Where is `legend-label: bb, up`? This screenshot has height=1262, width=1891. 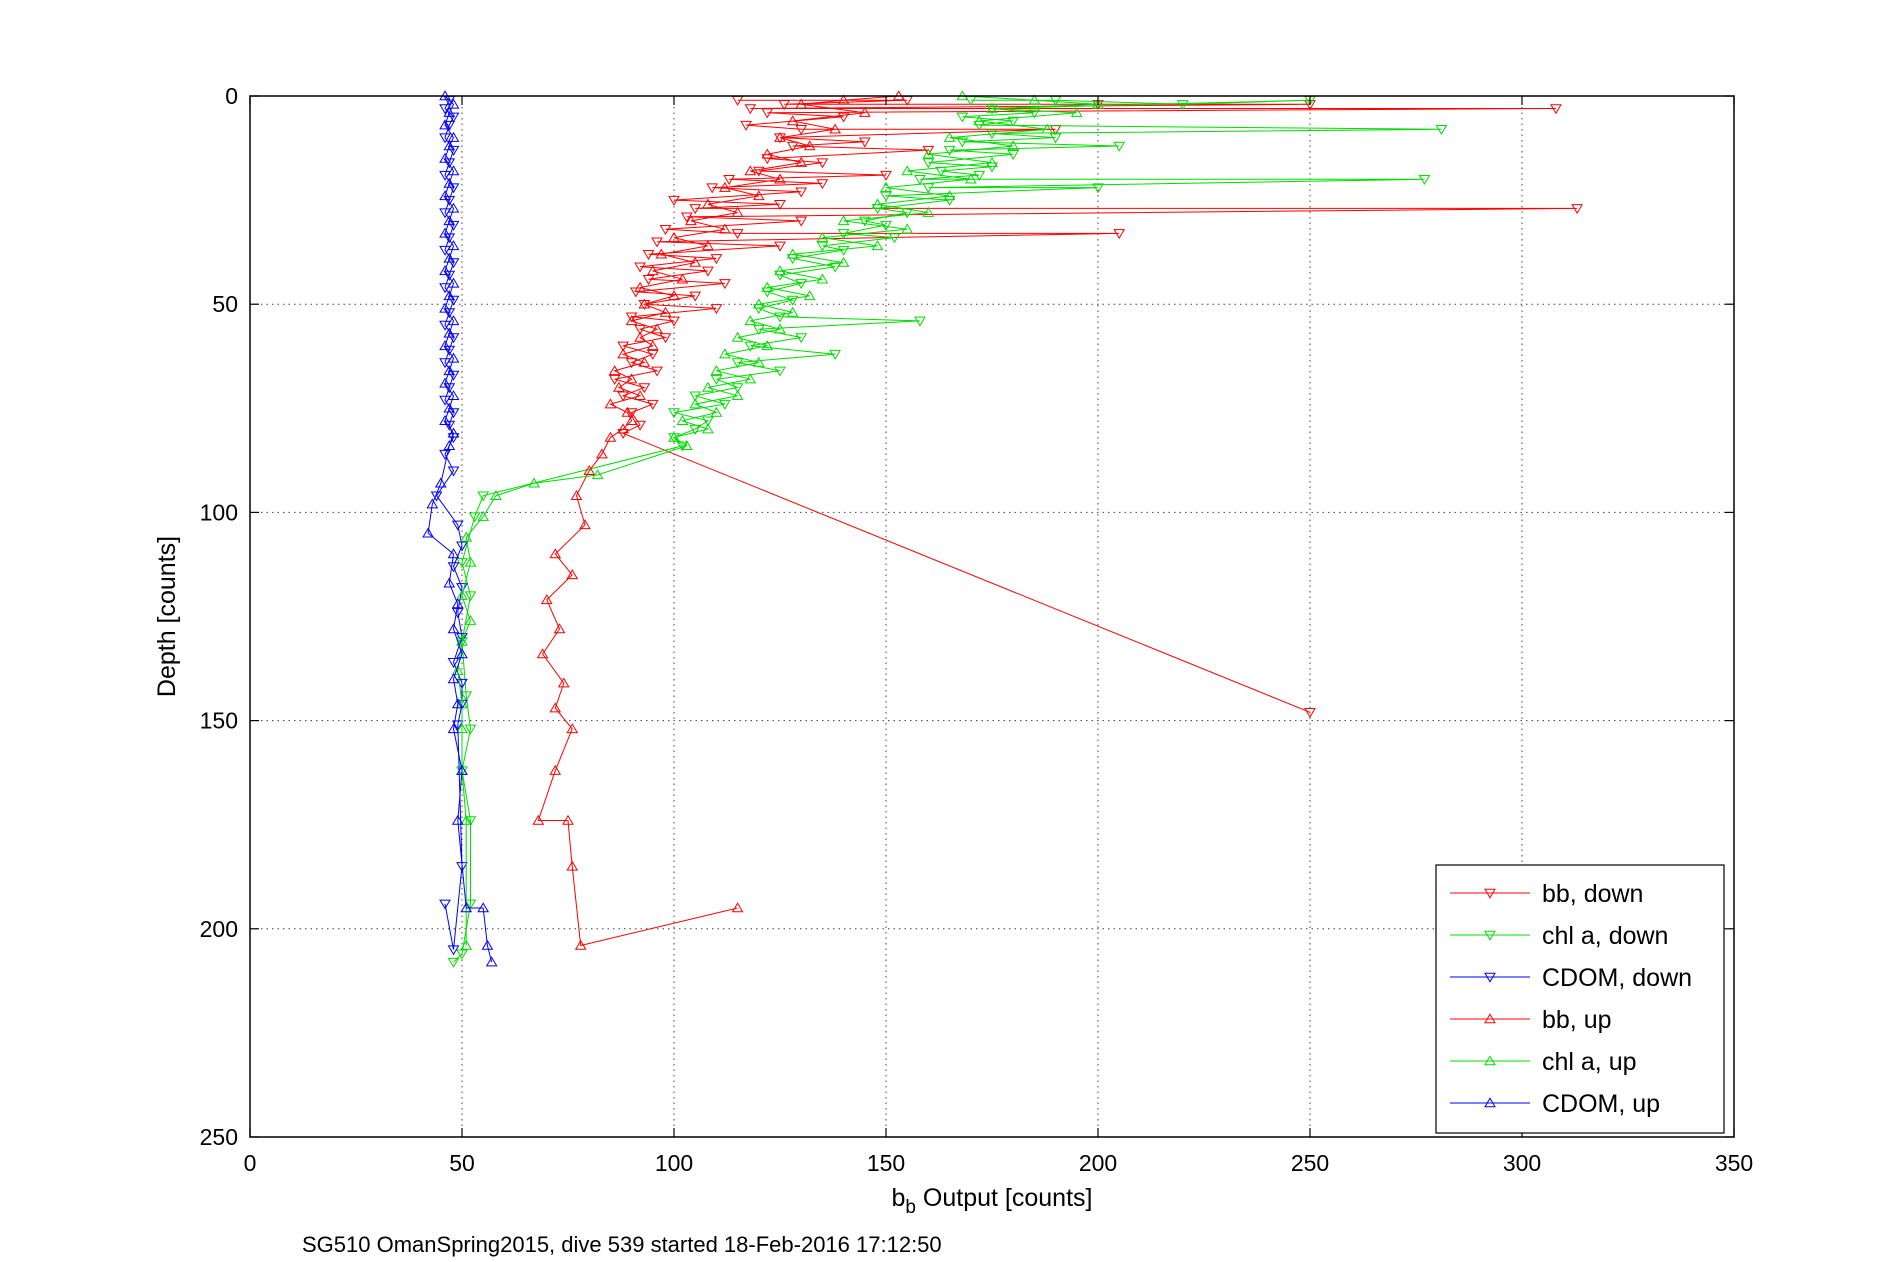 legend-label: bb, up is located at coordinates (1577, 1020).